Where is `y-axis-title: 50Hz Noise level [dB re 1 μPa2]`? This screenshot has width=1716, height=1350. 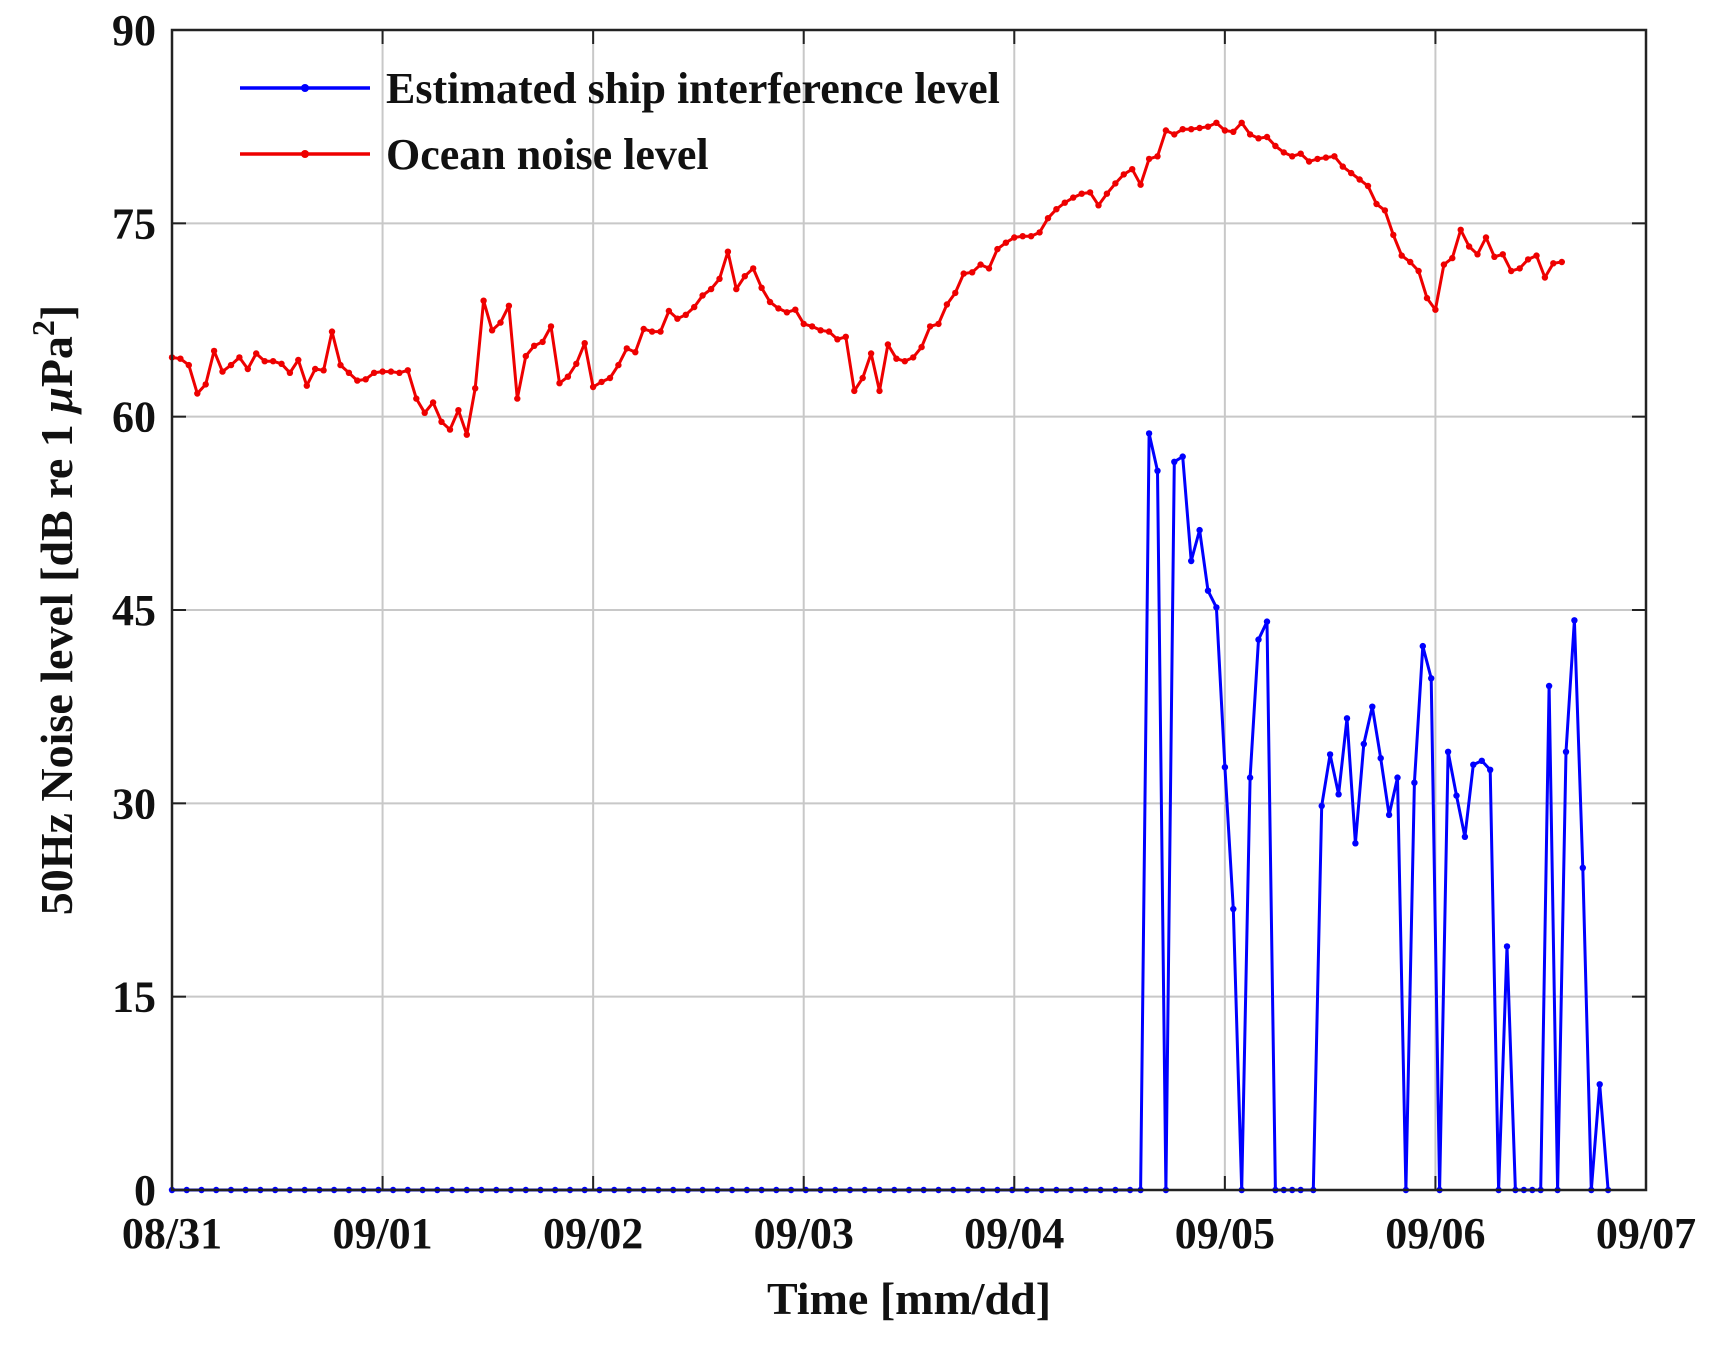 y-axis-title: 50Hz Noise level [dB re 1 μPa2] is located at coordinates (53, 610).